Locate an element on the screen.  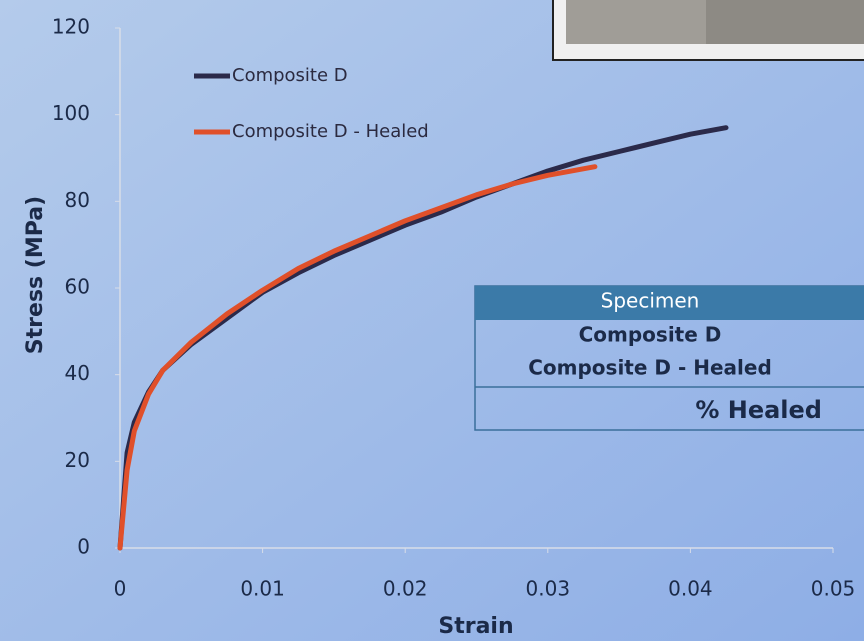
legend-label: Composite D - Healed is located at coordinates (330, 131).